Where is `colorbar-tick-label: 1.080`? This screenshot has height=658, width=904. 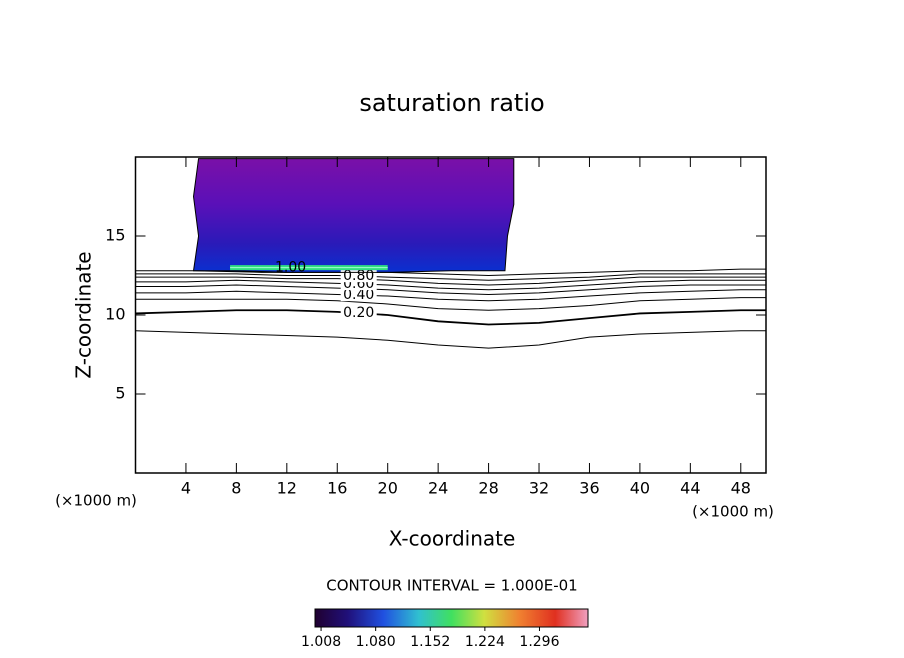
colorbar-tick-label: 1.080 is located at coordinates (376, 642).